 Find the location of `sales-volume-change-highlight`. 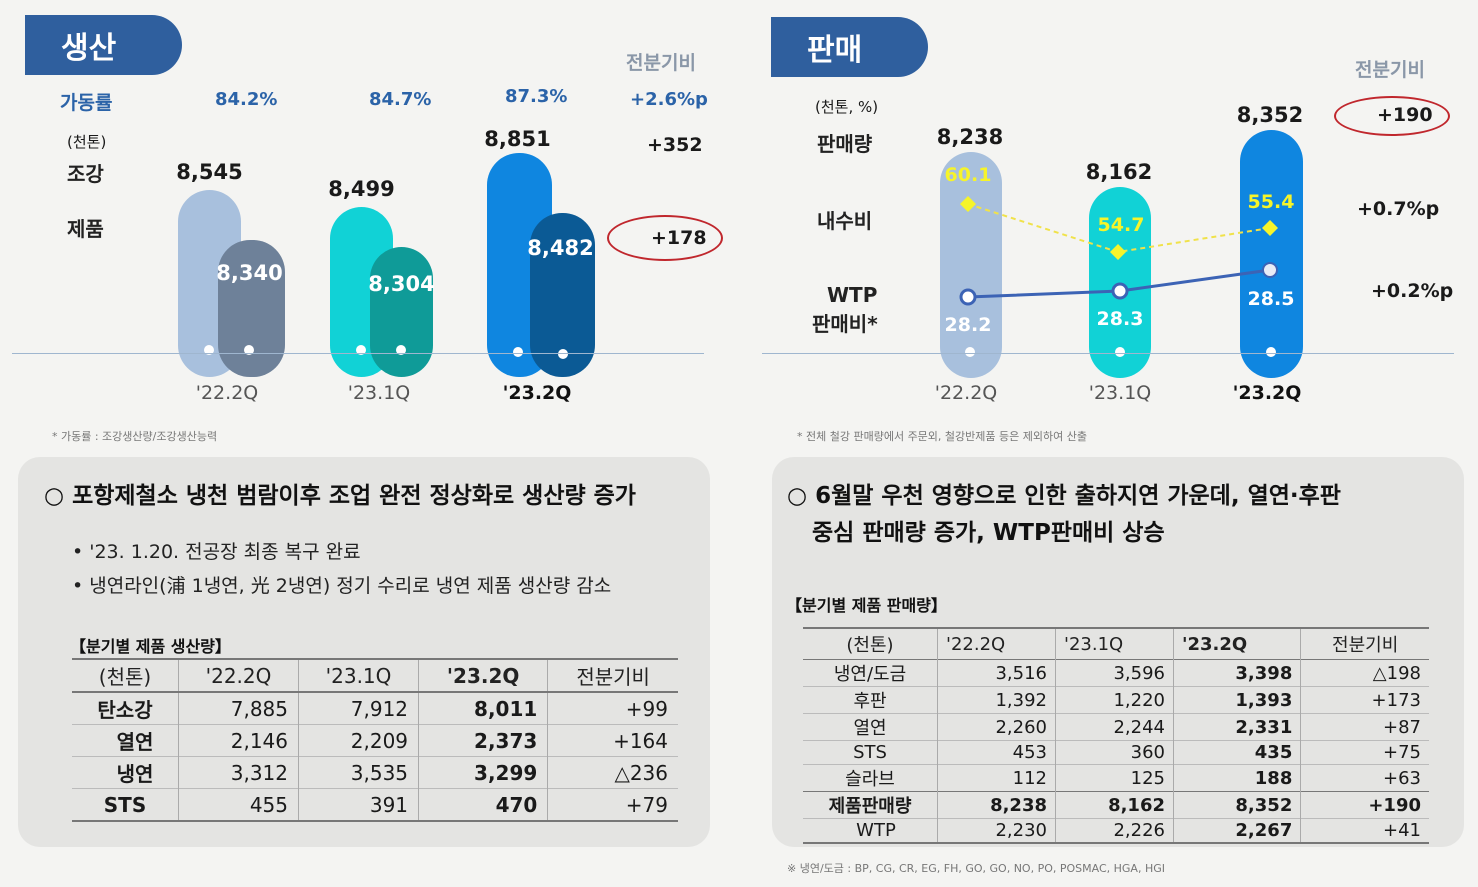

sales-volume-change-highlight is located at coordinates (1392, 116).